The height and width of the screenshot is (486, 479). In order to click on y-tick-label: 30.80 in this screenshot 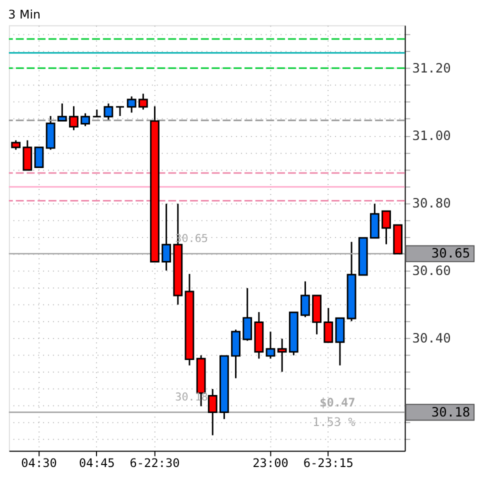, I will do `click(431, 204)`.